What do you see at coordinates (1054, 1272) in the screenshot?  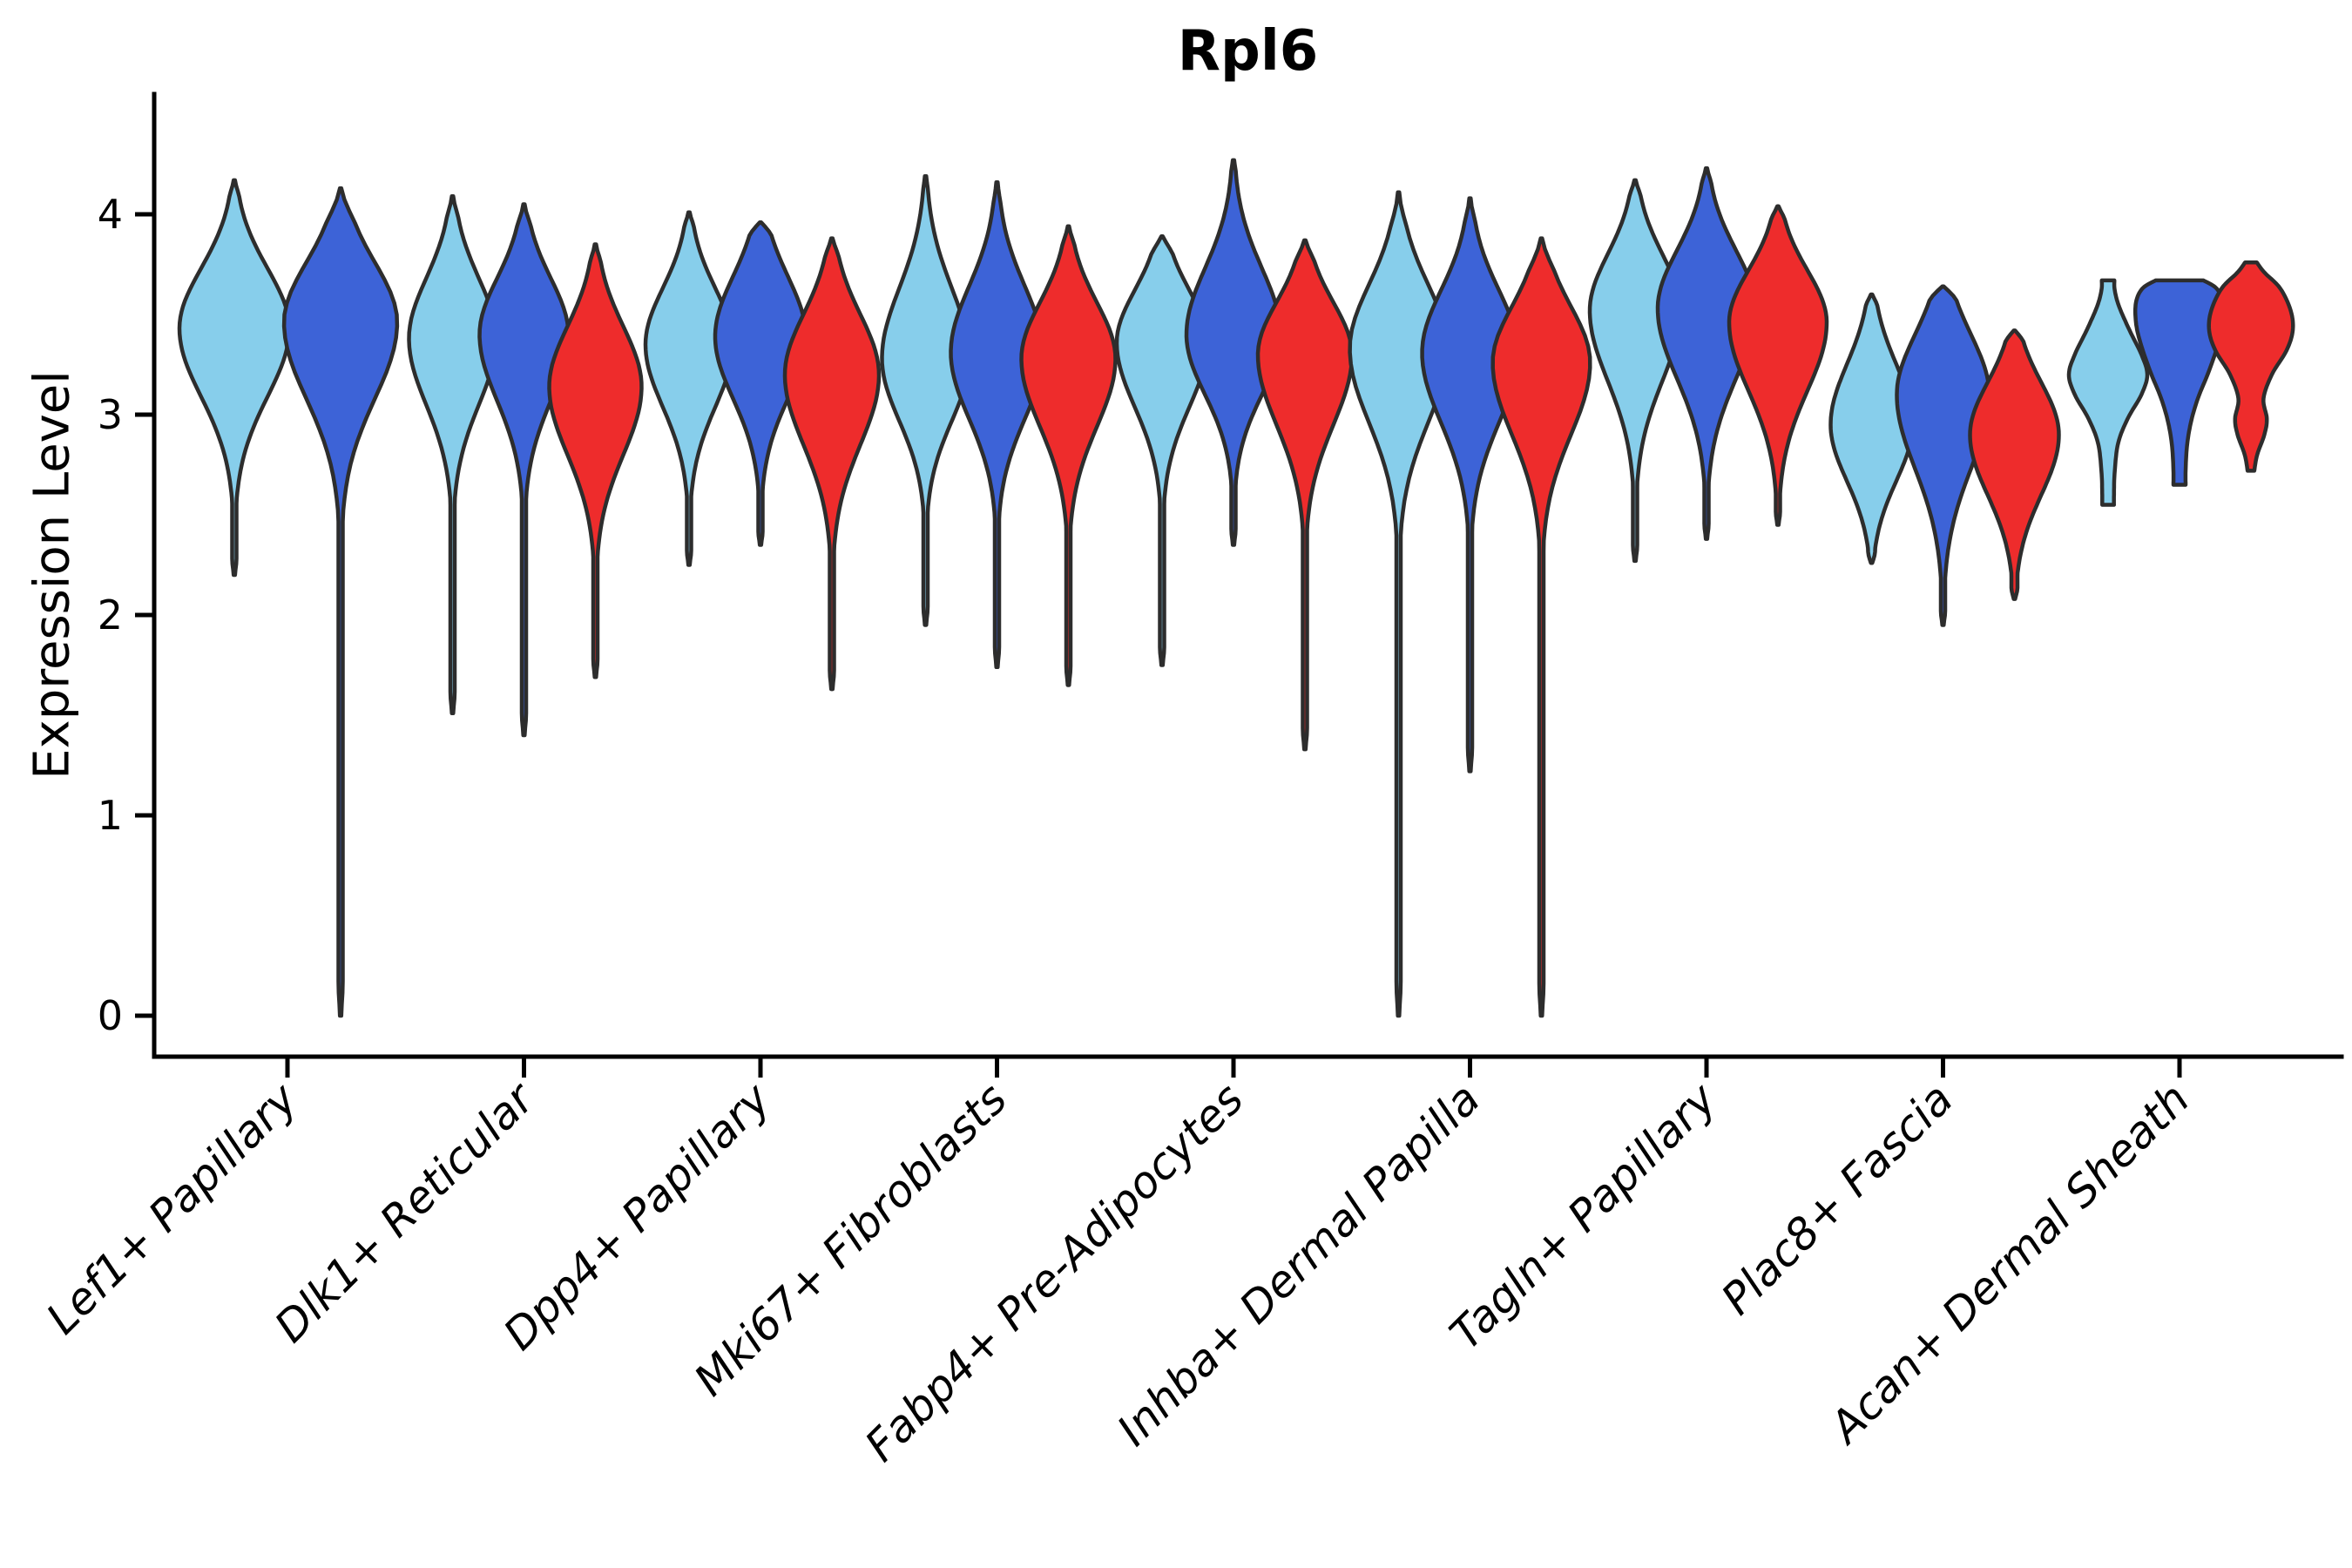 I see `x-tick-label: Fabp4+ Pre-Adipocytes` at bounding box center [1054, 1272].